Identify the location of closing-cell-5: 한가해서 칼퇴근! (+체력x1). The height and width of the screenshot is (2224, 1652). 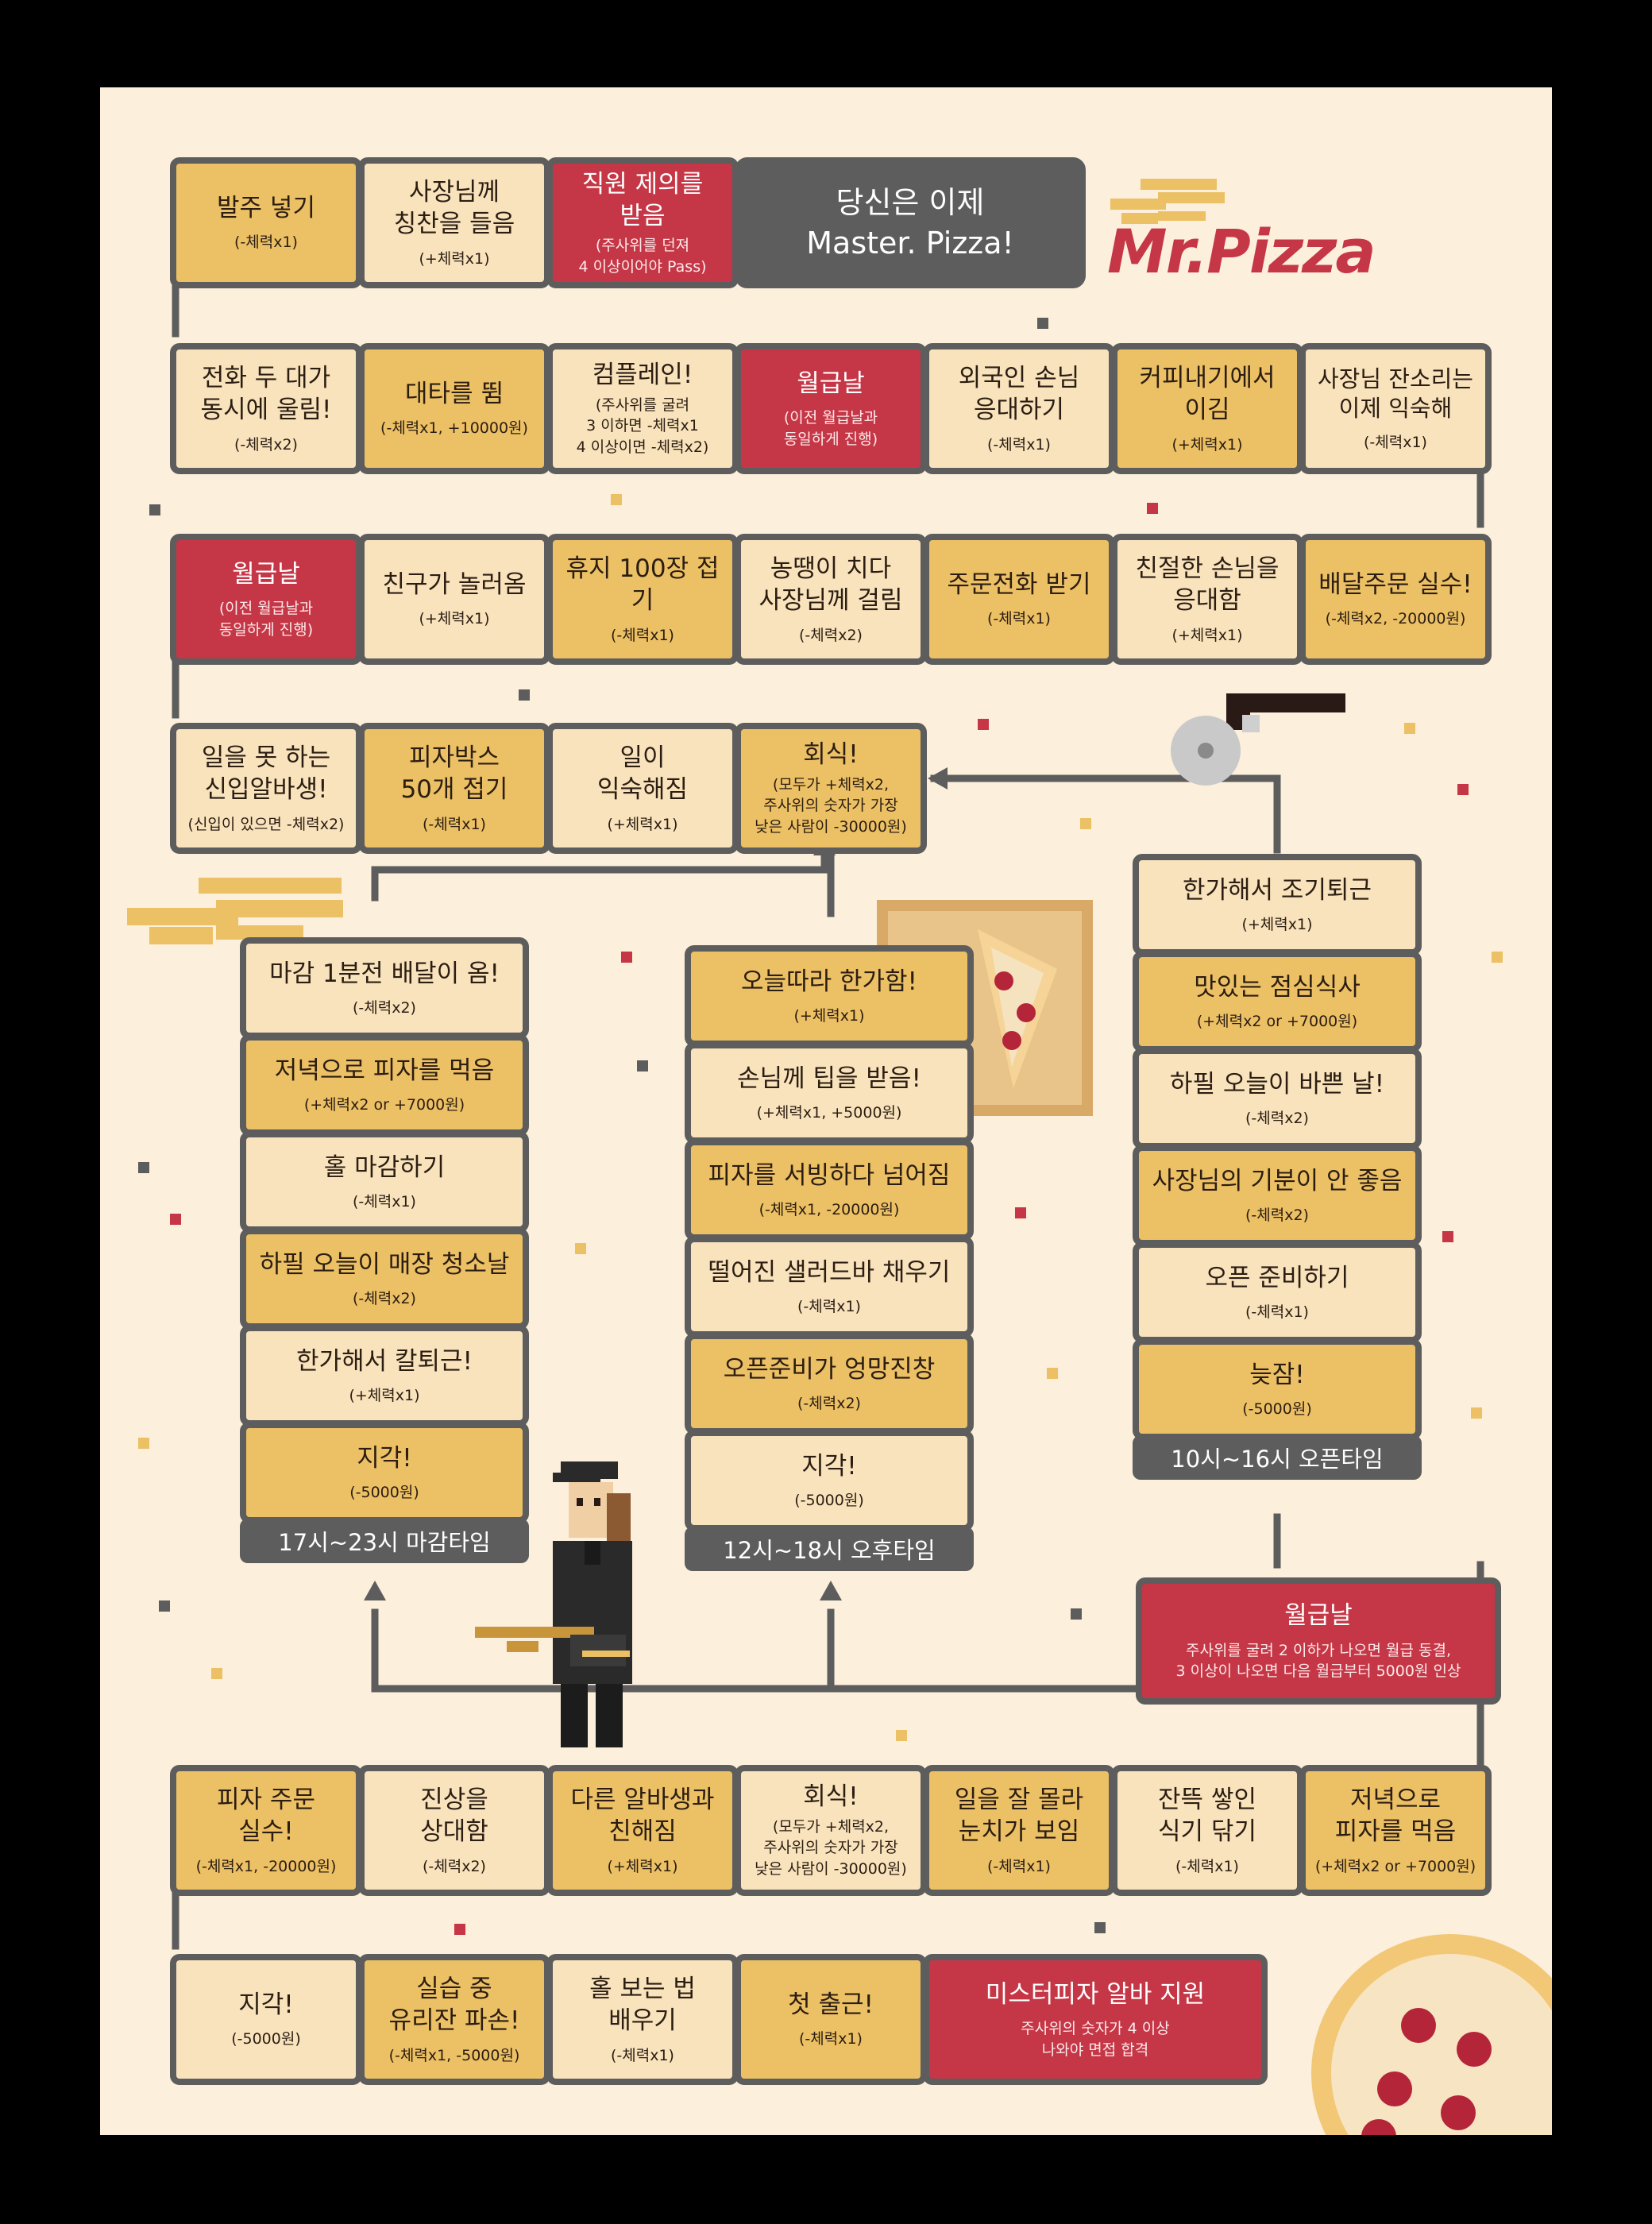
(384, 1376).